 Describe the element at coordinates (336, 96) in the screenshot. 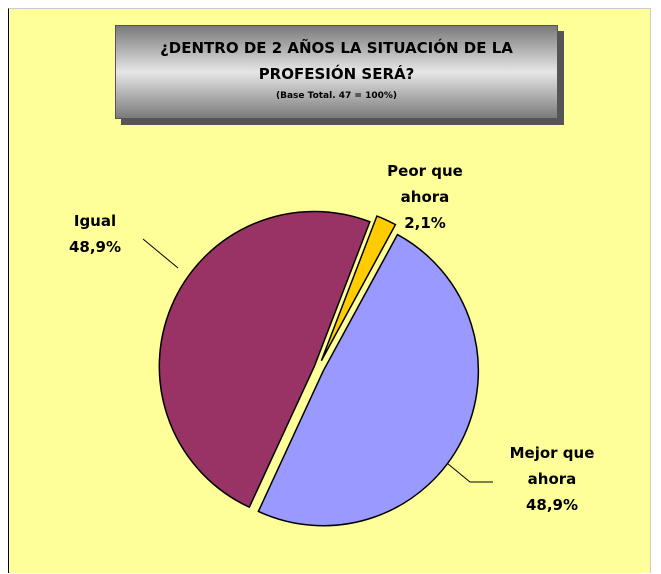

I see `chart-subtitle: (Base Total. 47 = 100%)` at that location.